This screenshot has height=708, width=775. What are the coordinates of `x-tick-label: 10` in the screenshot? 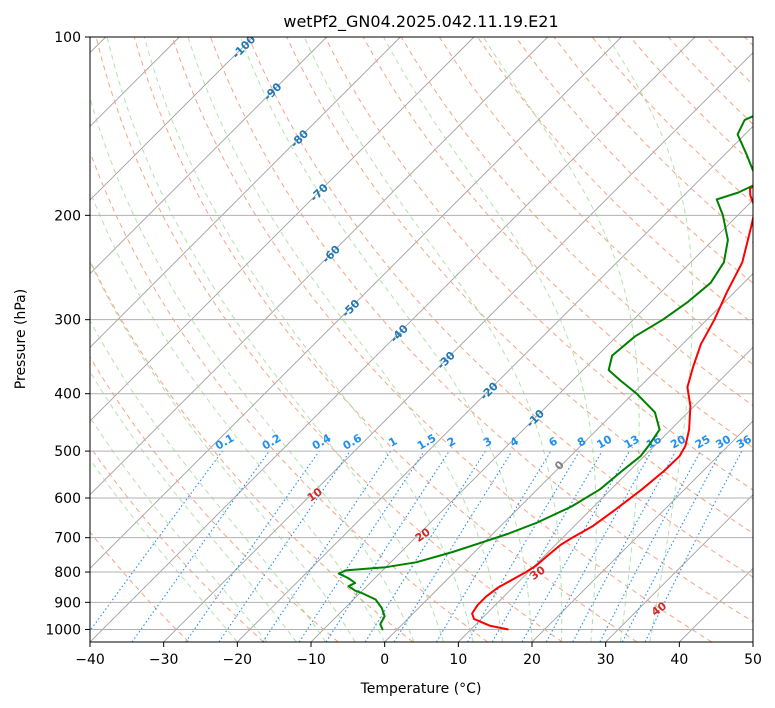 It's located at (458, 660).